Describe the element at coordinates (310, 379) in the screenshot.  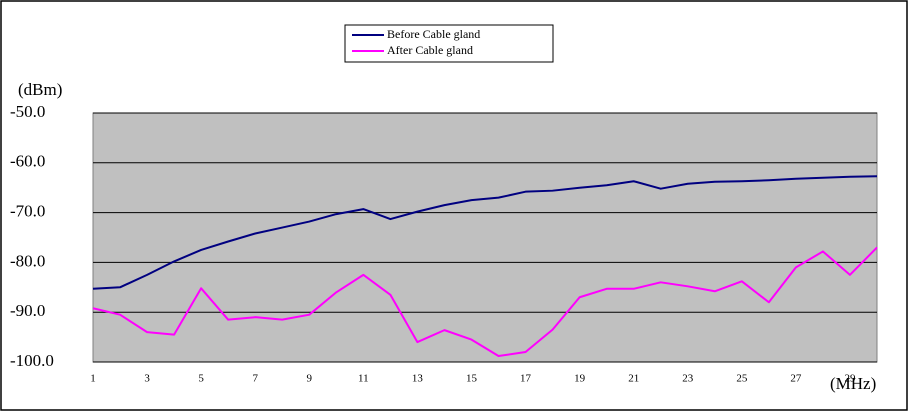
I see `x-tick-label: 9` at that location.